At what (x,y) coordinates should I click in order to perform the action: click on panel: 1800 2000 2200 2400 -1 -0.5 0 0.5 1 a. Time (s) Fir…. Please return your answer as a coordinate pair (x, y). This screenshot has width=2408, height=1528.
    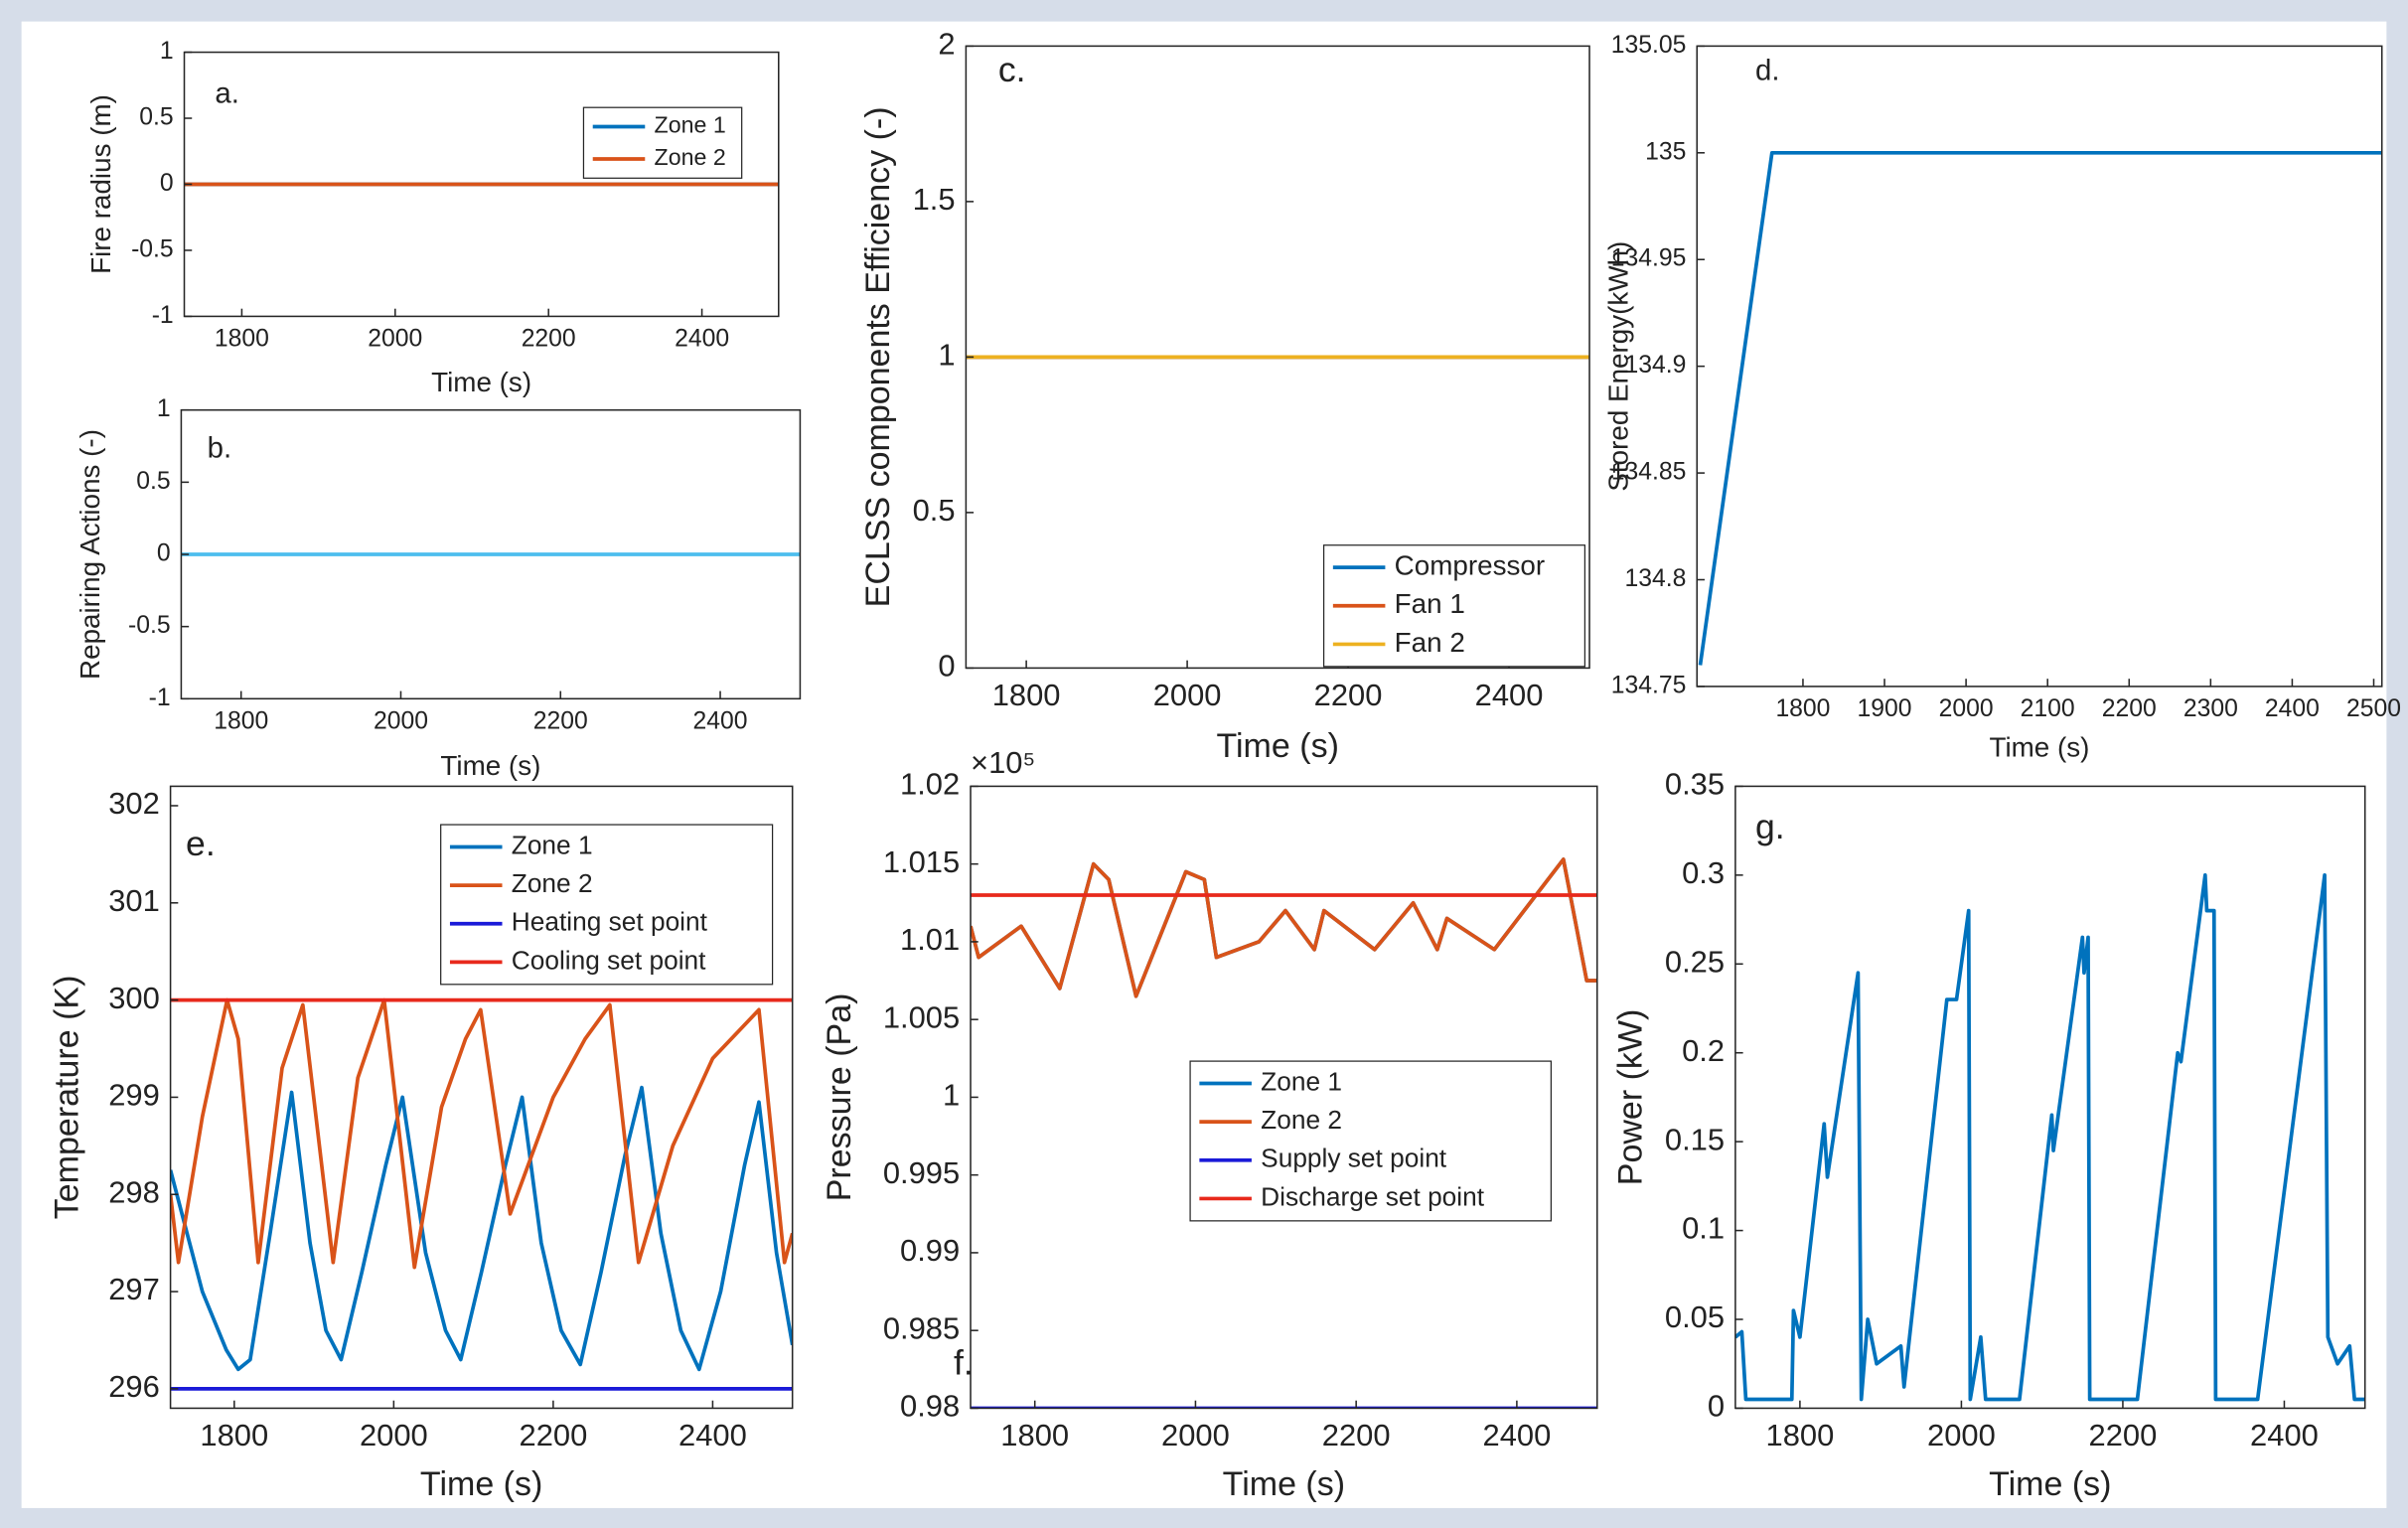
    Looking at the image, I should click on (433, 217).